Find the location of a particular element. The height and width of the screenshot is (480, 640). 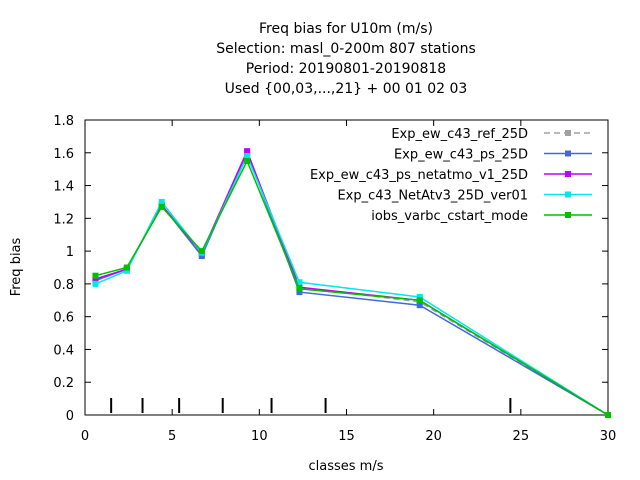

x-tick-label: 20 is located at coordinates (433, 436).